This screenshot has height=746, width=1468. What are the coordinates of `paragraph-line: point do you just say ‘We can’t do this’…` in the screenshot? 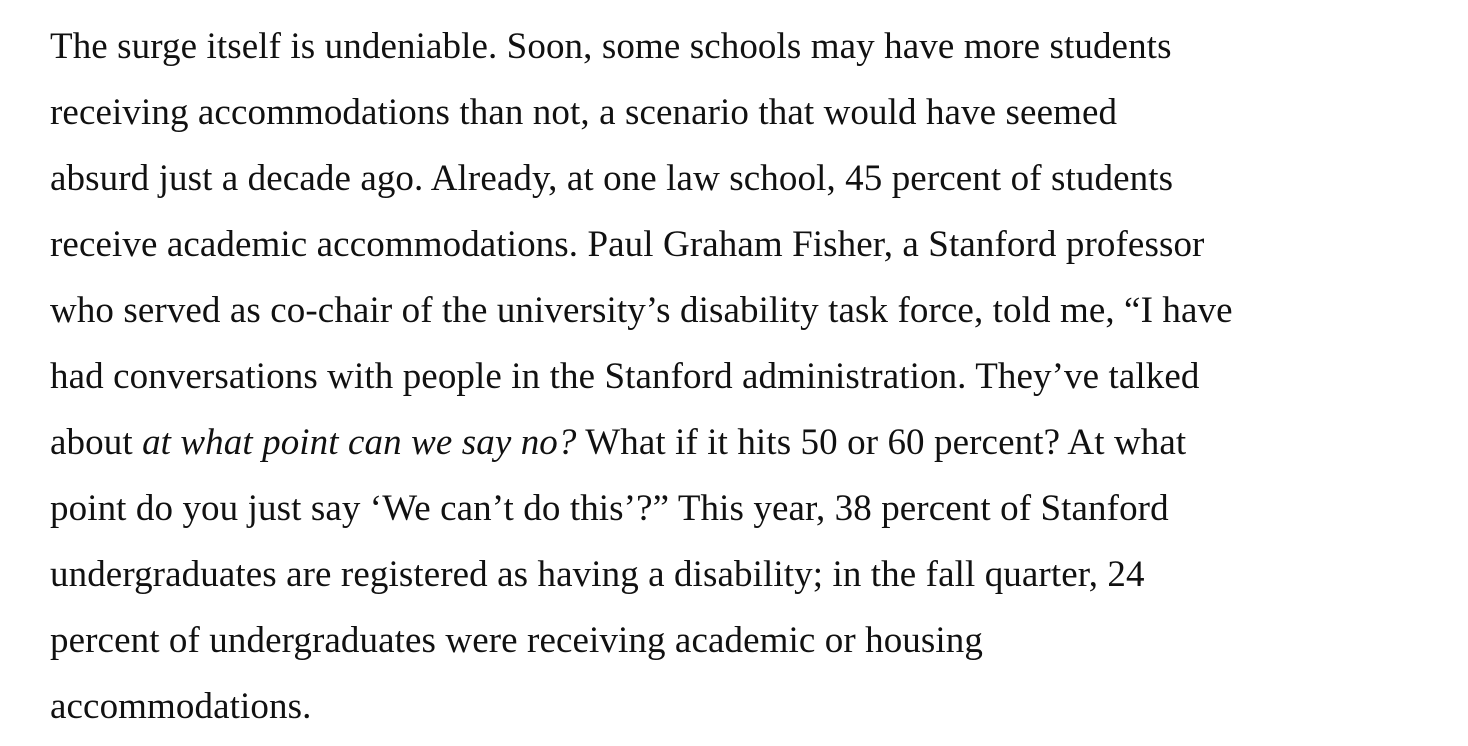 It's located at (609, 508).